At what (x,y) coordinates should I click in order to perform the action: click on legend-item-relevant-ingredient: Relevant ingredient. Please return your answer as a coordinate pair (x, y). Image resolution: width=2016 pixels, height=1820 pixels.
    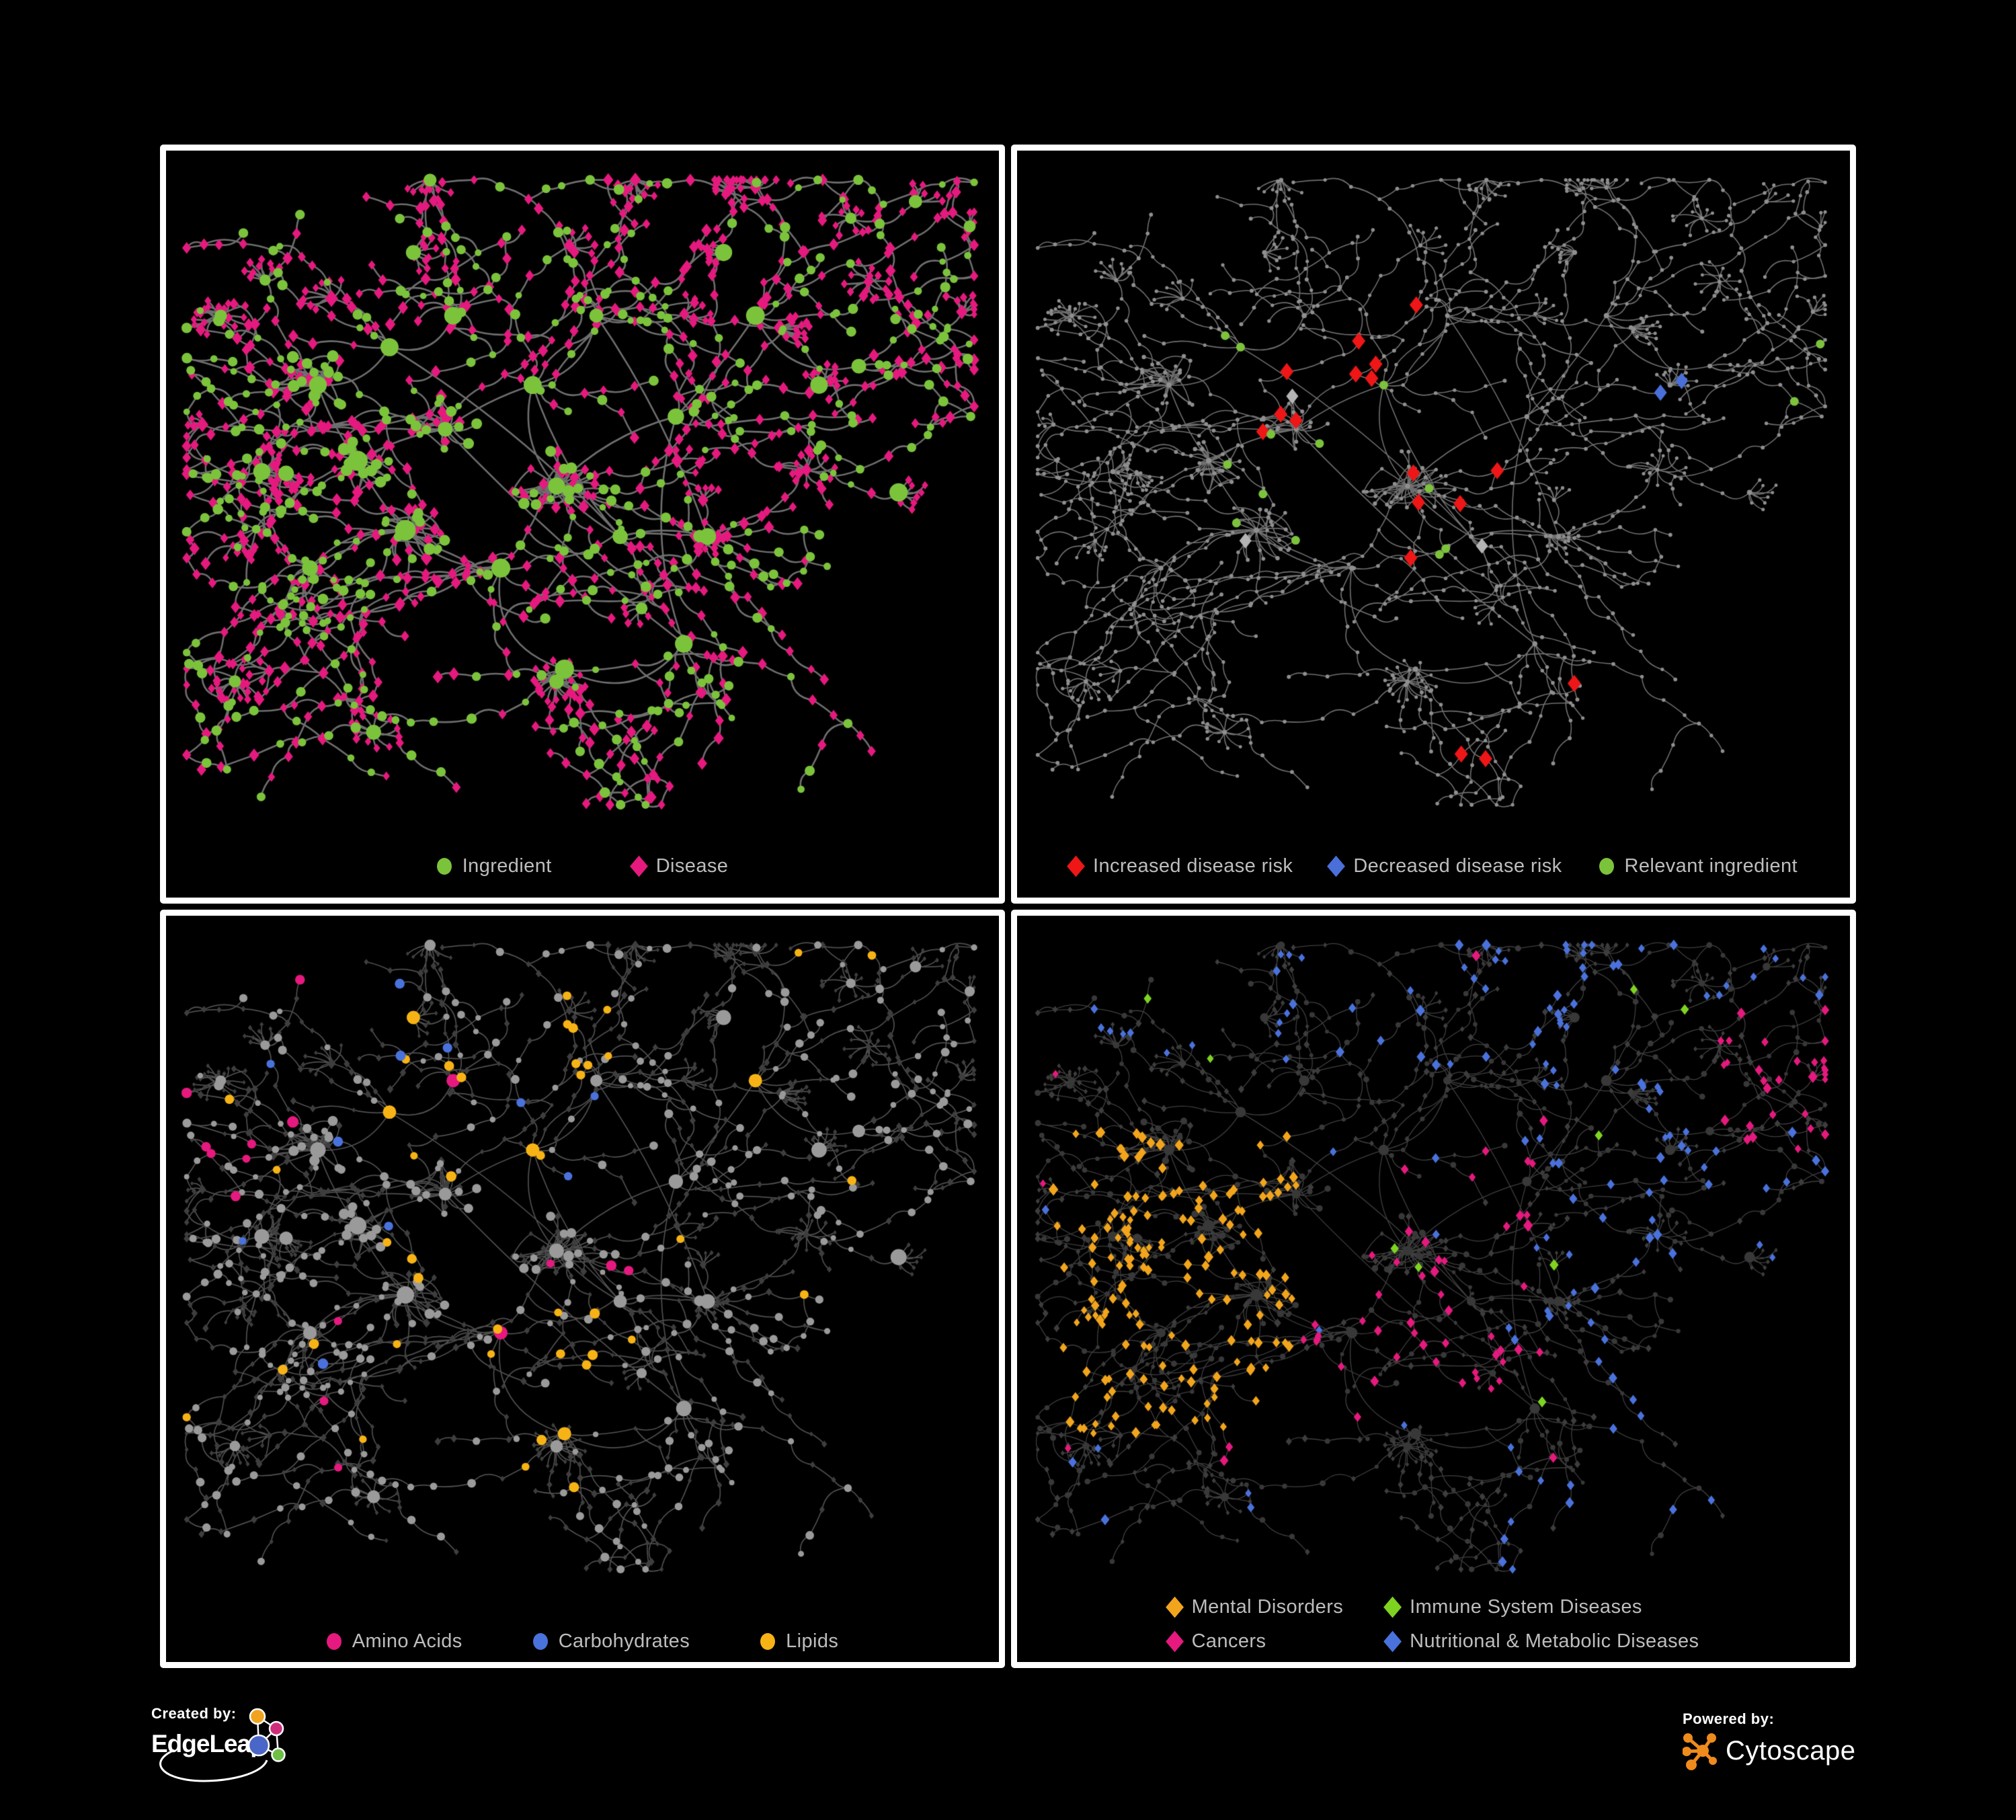
    Looking at the image, I should click on (1698, 866).